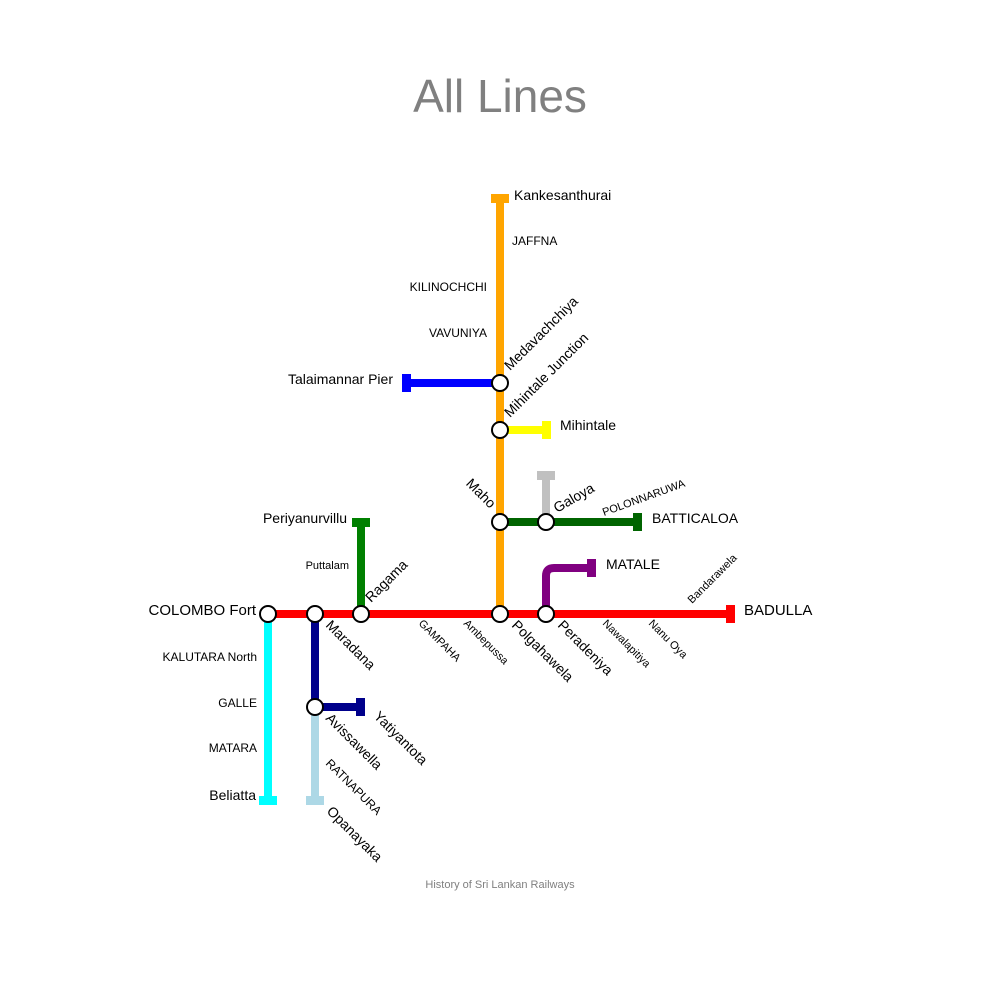 The image size is (1000, 1000). Describe the element at coordinates (695, 518) in the screenshot. I see `label-batticaloa: BATTICALOA` at that location.